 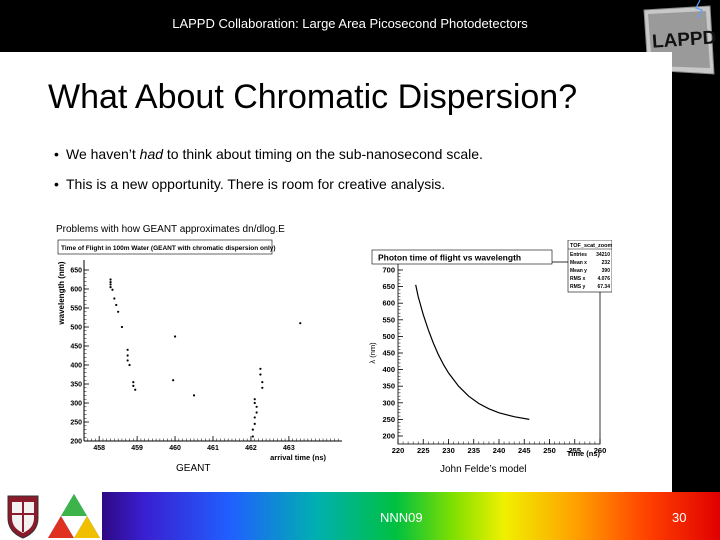 What do you see at coordinates (448, 450) in the screenshot?
I see `x-tick-label: 230` at bounding box center [448, 450].